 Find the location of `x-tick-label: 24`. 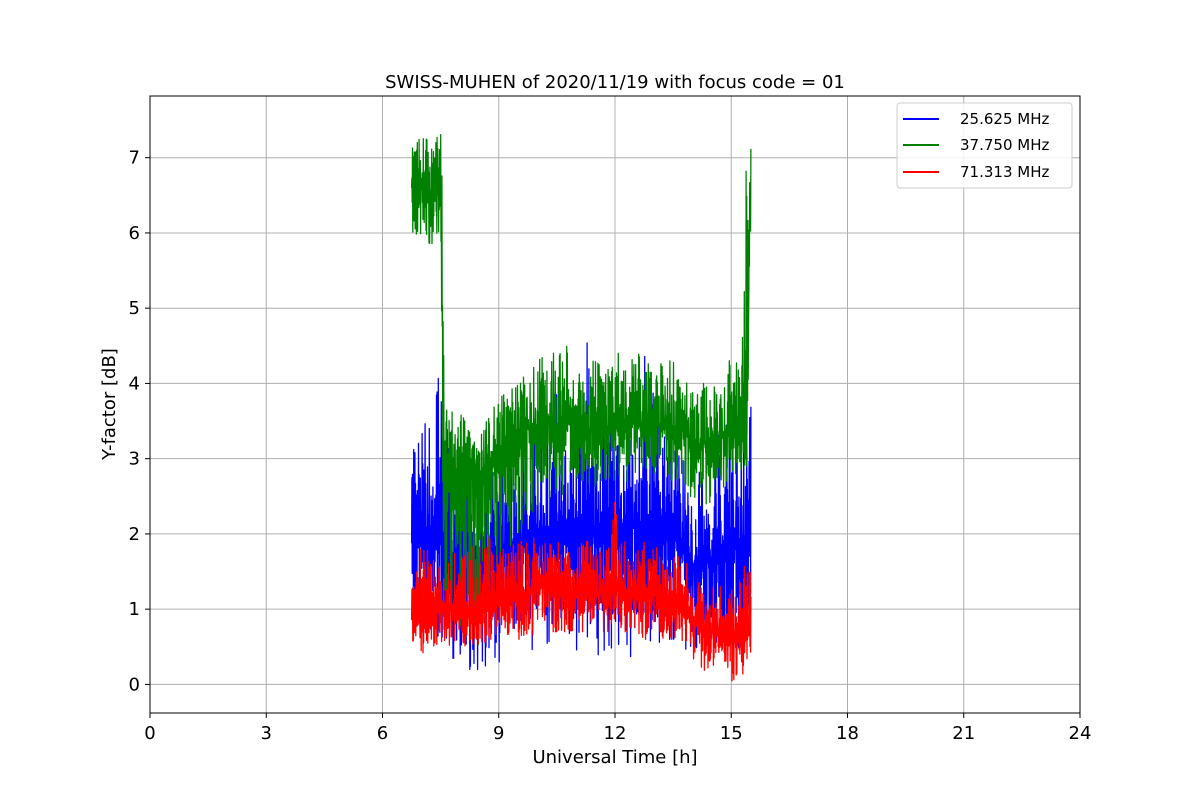

x-tick-label: 24 is located at coordinates (1080, 733).